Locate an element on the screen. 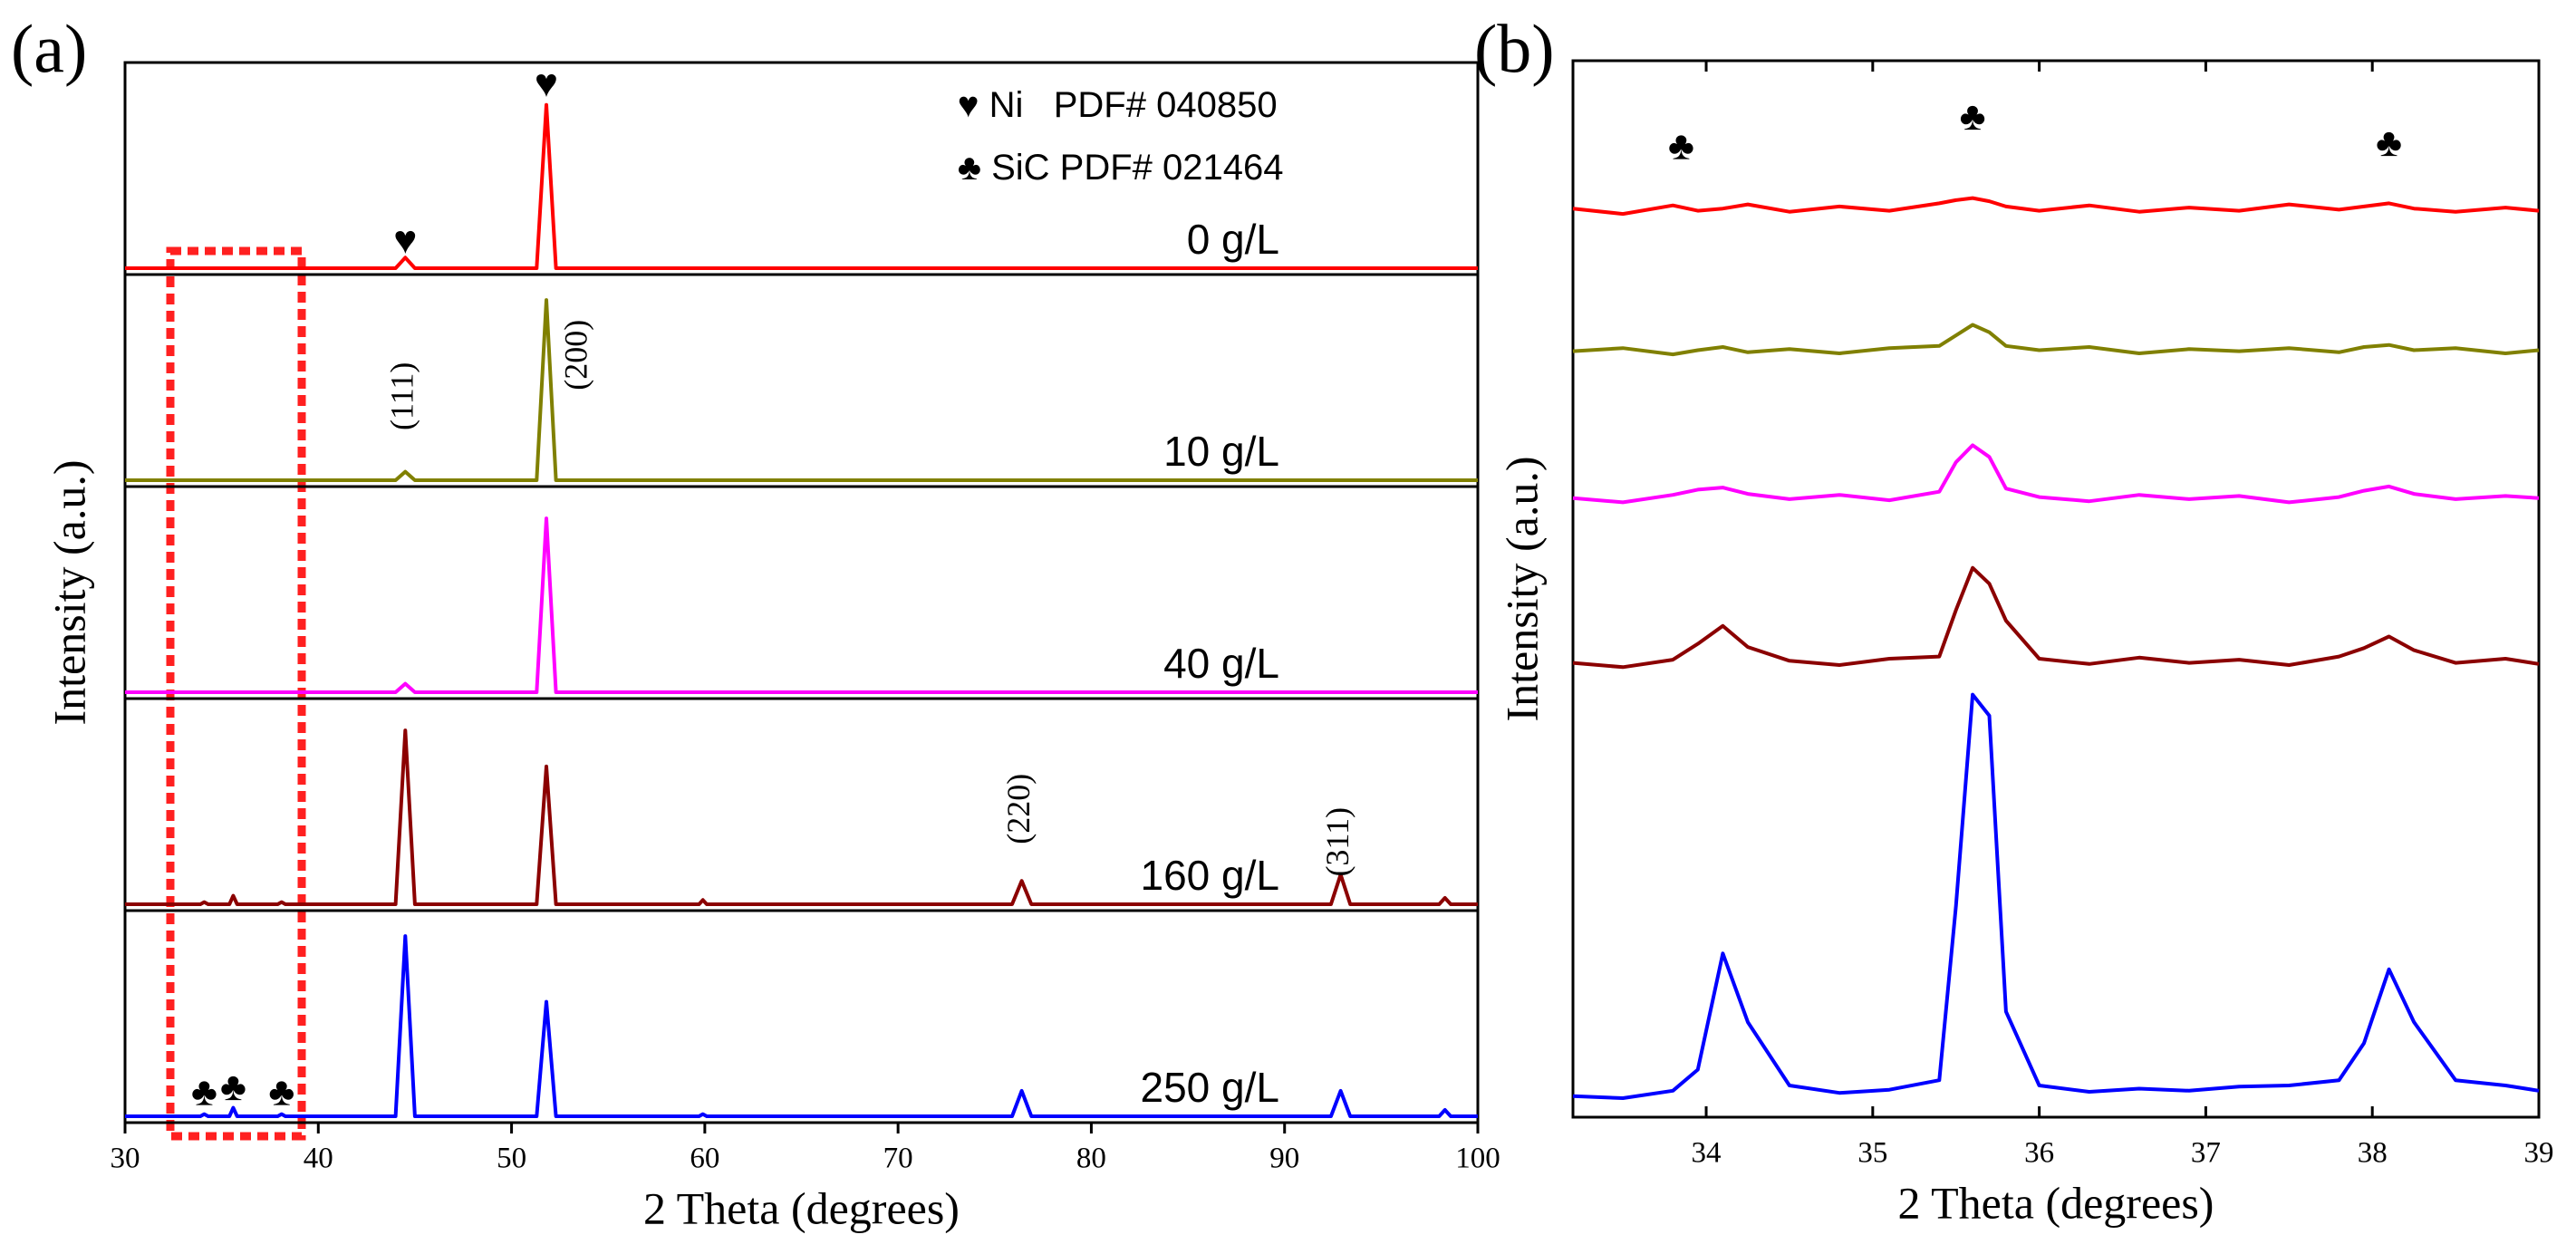 The height and width of the screenshot is (1254, 2576). annotation: ♥ Ni PDF# 040850 is located at coordinates (1118, 105).